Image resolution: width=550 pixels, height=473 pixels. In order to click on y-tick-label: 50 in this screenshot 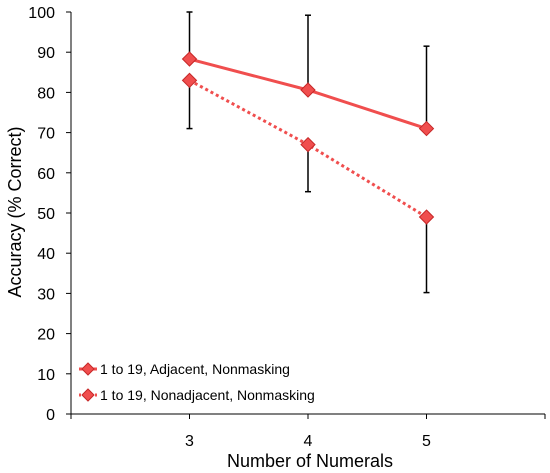, I will do `click(46, 214)`.